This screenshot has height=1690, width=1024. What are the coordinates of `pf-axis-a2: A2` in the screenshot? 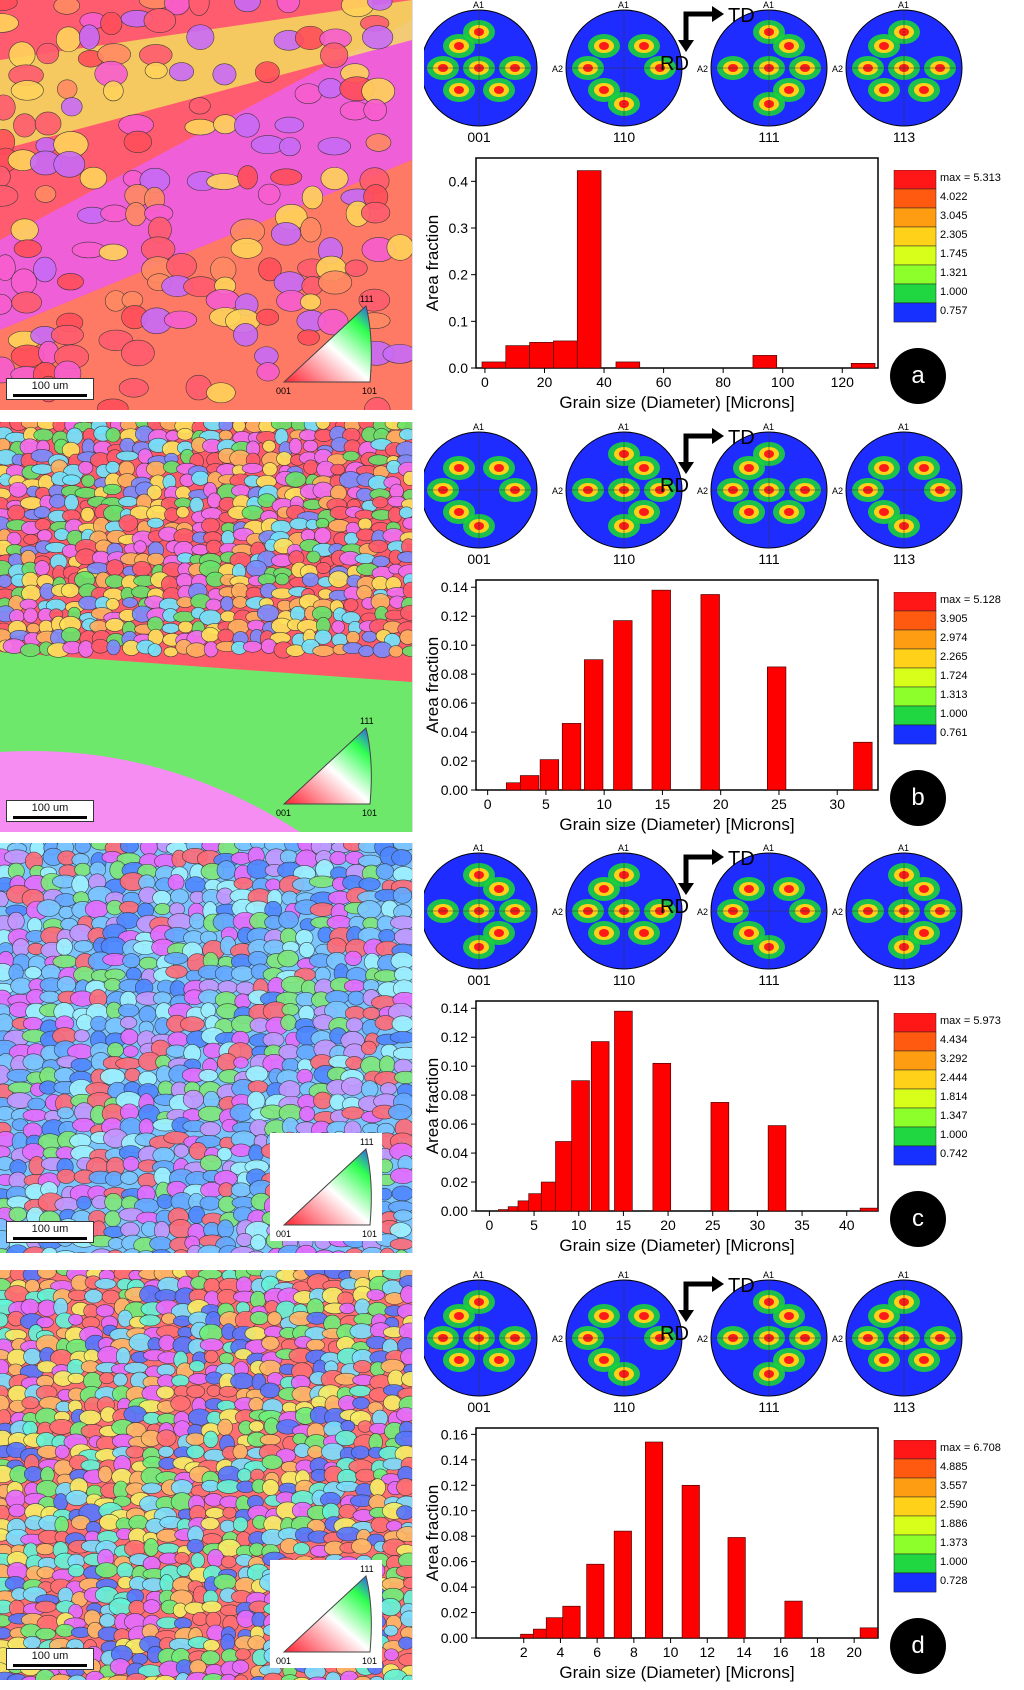 It's located at (702, 912).